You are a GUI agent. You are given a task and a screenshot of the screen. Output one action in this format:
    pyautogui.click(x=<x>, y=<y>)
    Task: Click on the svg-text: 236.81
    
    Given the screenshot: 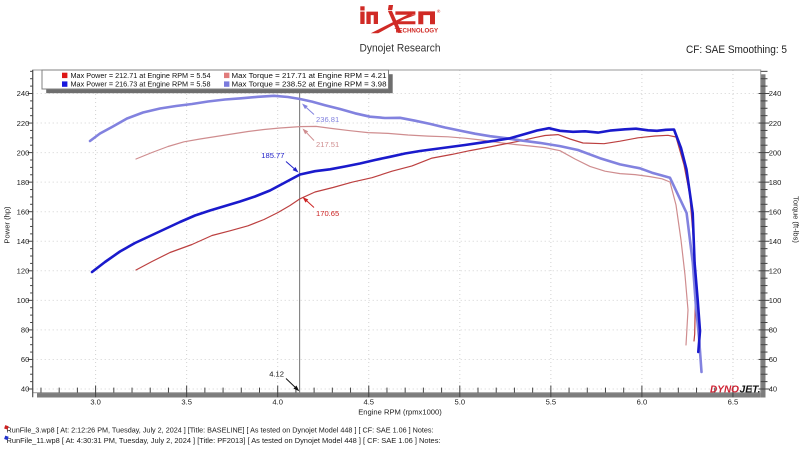 What is the action you would take?
    pyautogui.click(x=327, y=119)
    